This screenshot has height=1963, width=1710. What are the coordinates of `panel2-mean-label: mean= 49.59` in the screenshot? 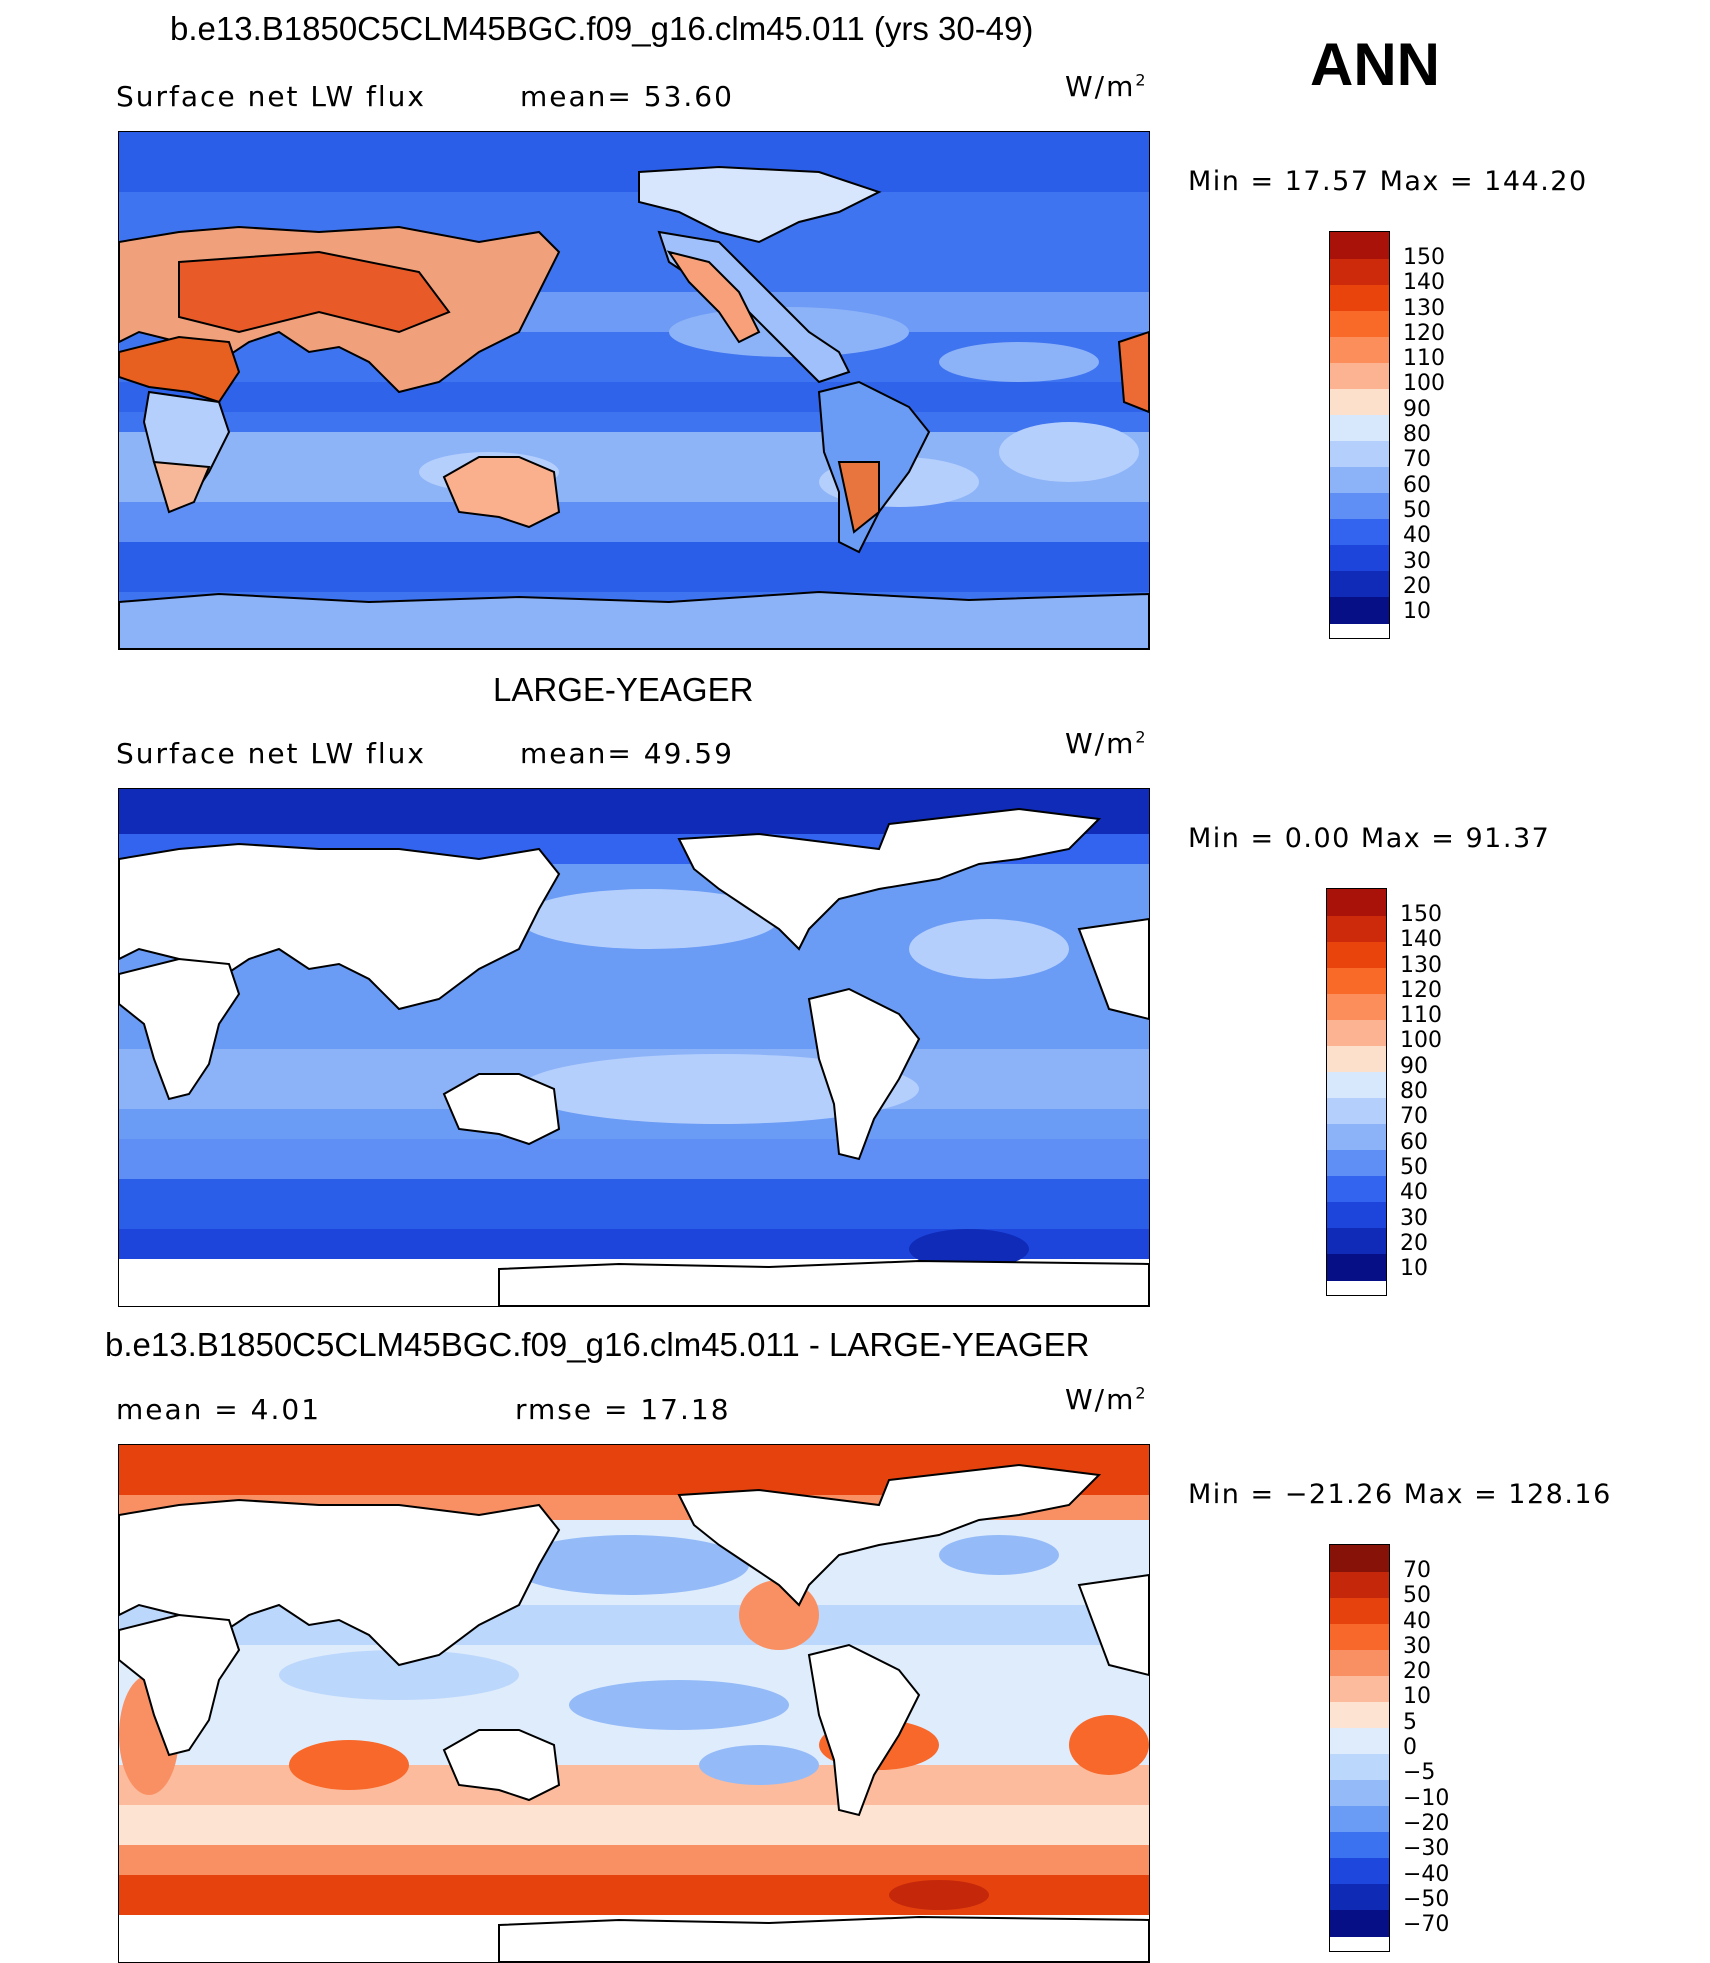 It's located at (627, 753).